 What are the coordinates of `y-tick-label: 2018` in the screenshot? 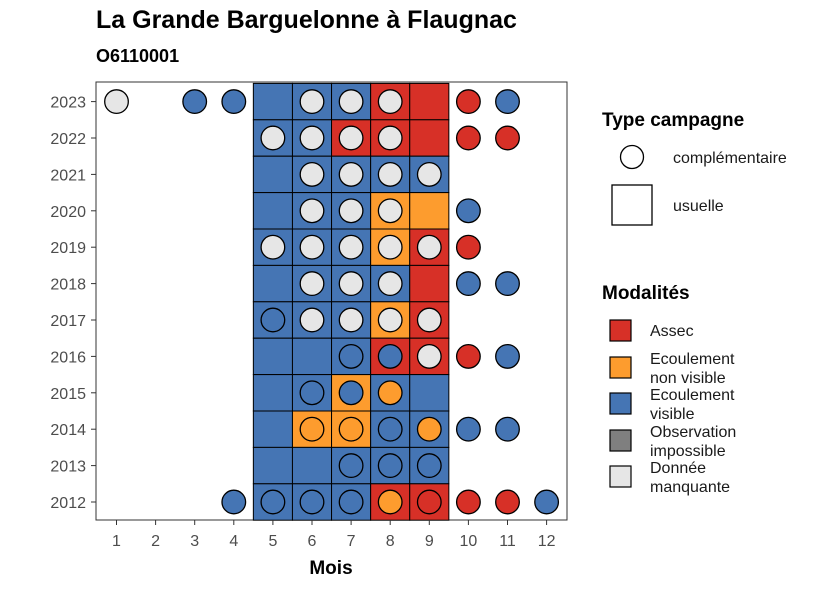 It's located at (68, 285).